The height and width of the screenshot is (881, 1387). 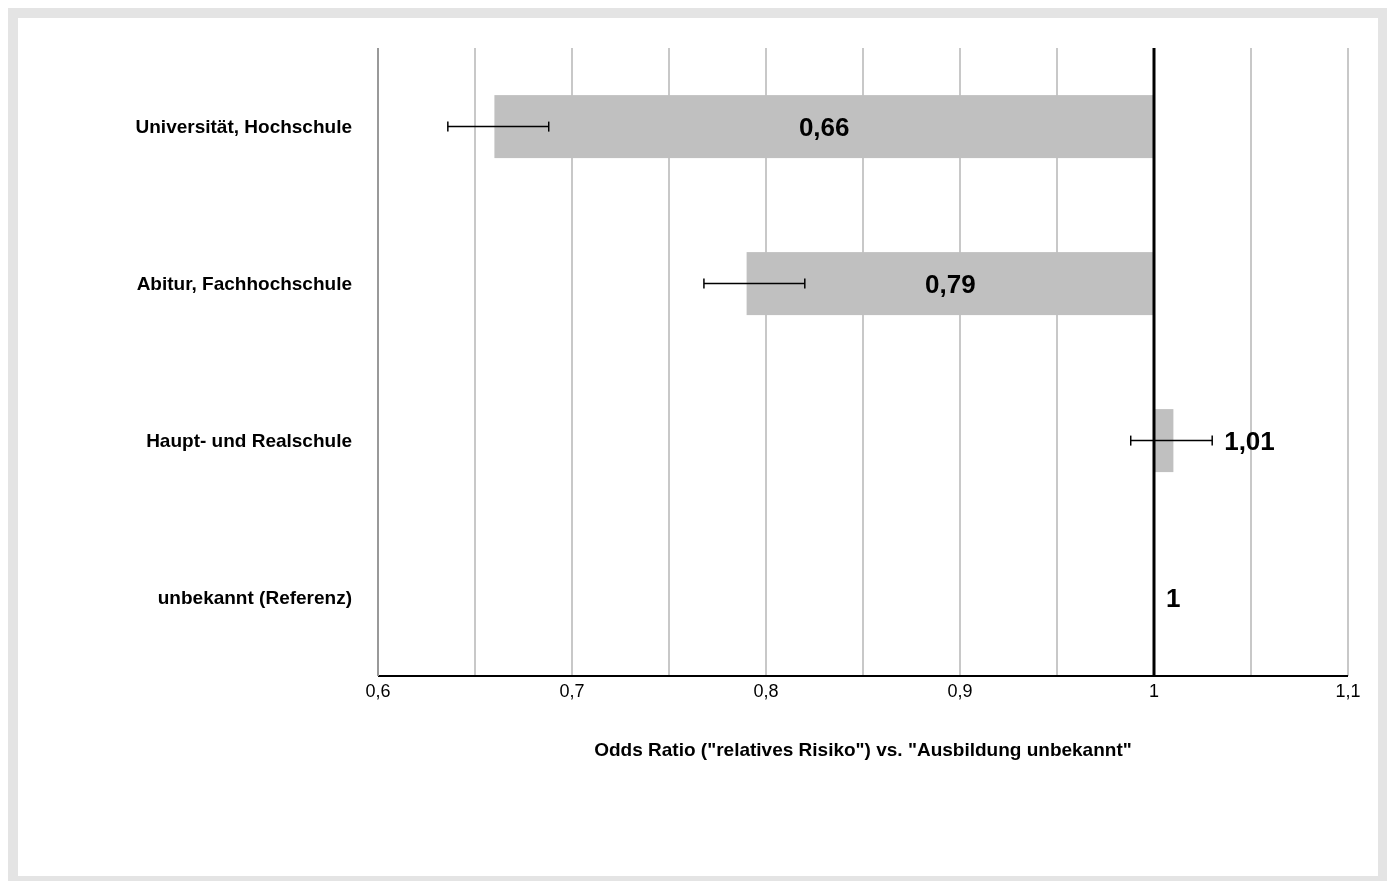 What do you see at coordinates (254, 598) in the screenshot?
I see `y-tick-label: unbekannt (Referenz)` at bounding box center [254, 598].